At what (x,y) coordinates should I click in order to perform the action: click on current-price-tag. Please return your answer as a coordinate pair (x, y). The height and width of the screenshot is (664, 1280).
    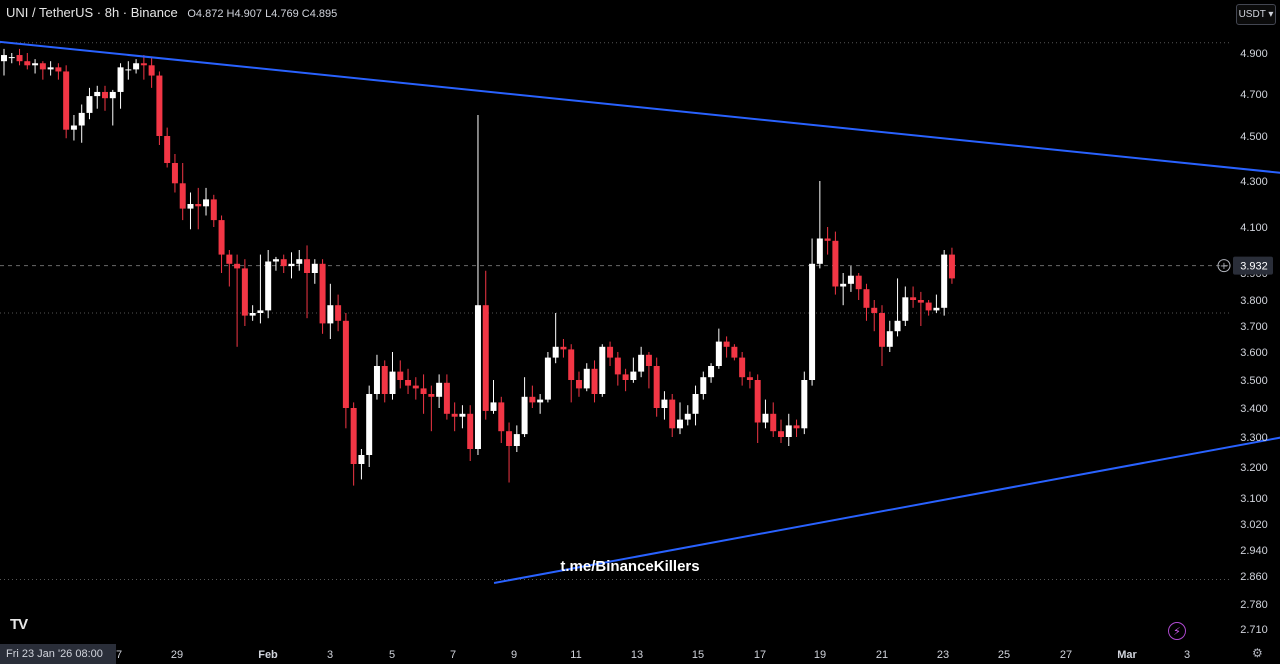
    Looking at the image, I should click on (1253, 265).